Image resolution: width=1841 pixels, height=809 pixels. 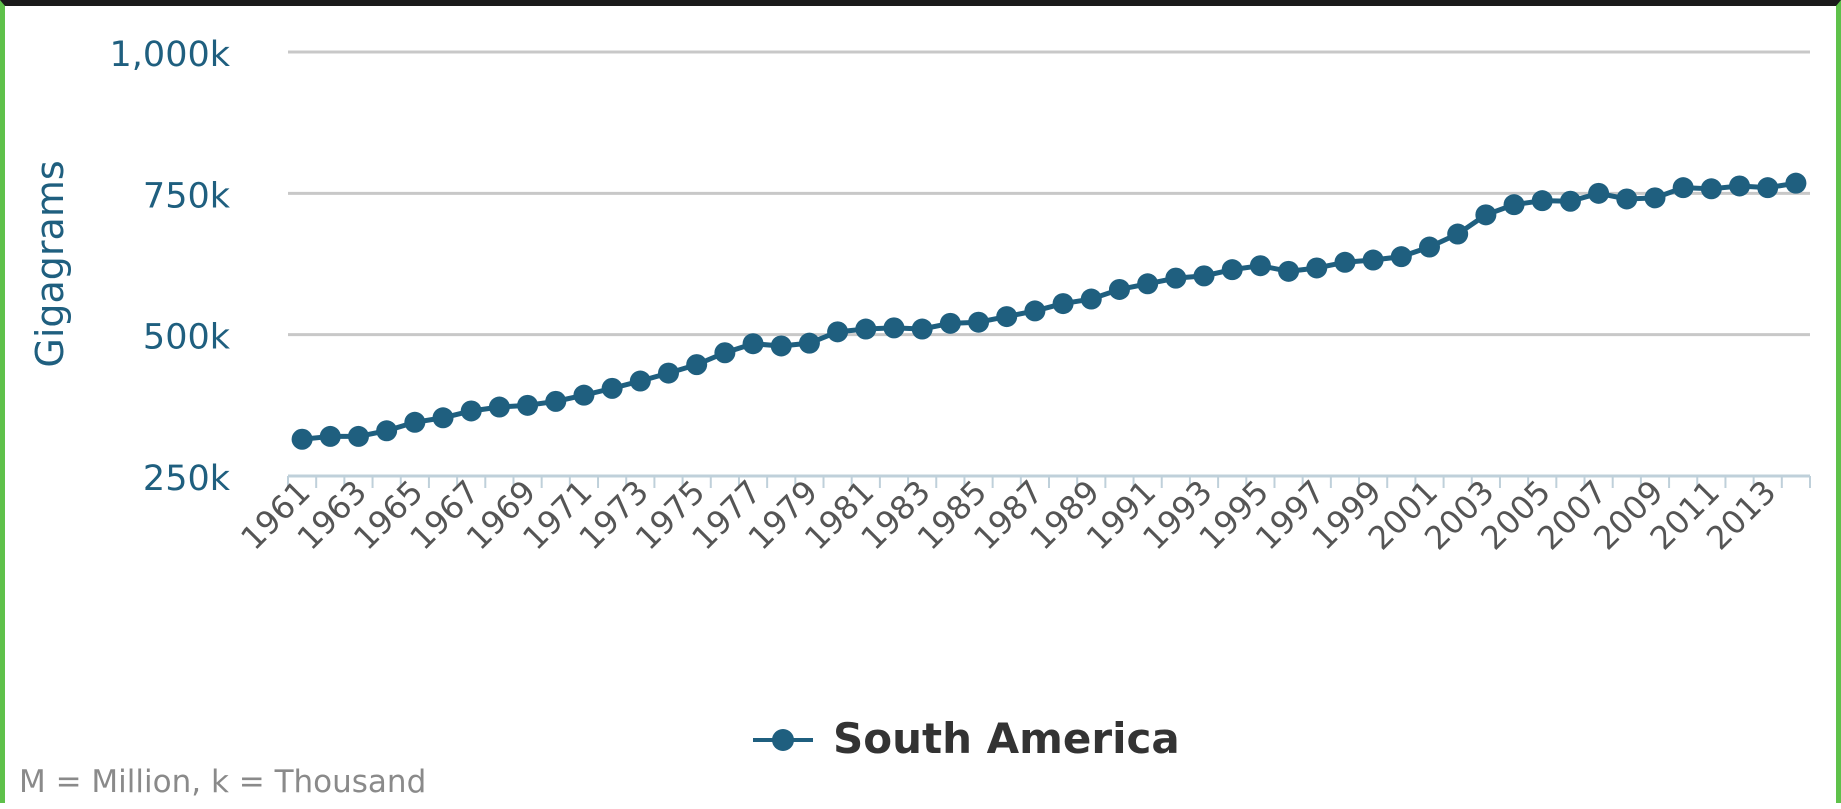 I want to click on data-point-1964, so click(x=387, y=431).